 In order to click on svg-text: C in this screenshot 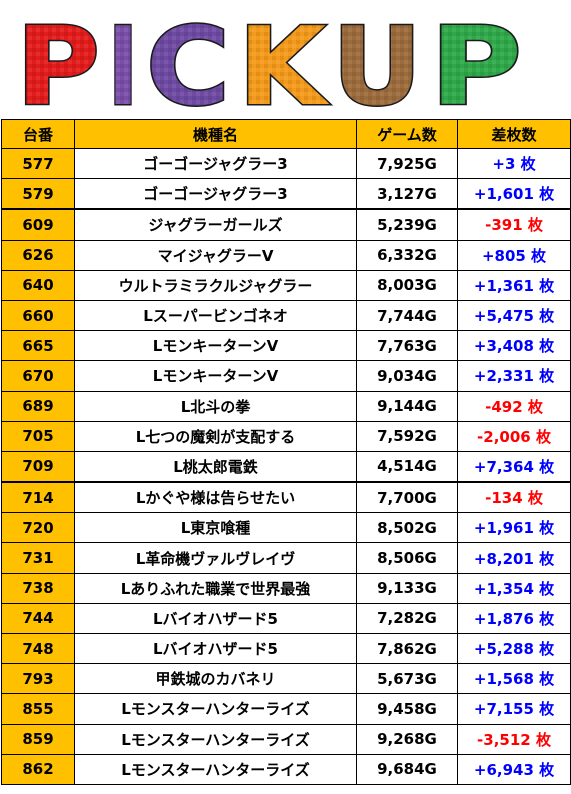, I will do `click(188, 61)`.